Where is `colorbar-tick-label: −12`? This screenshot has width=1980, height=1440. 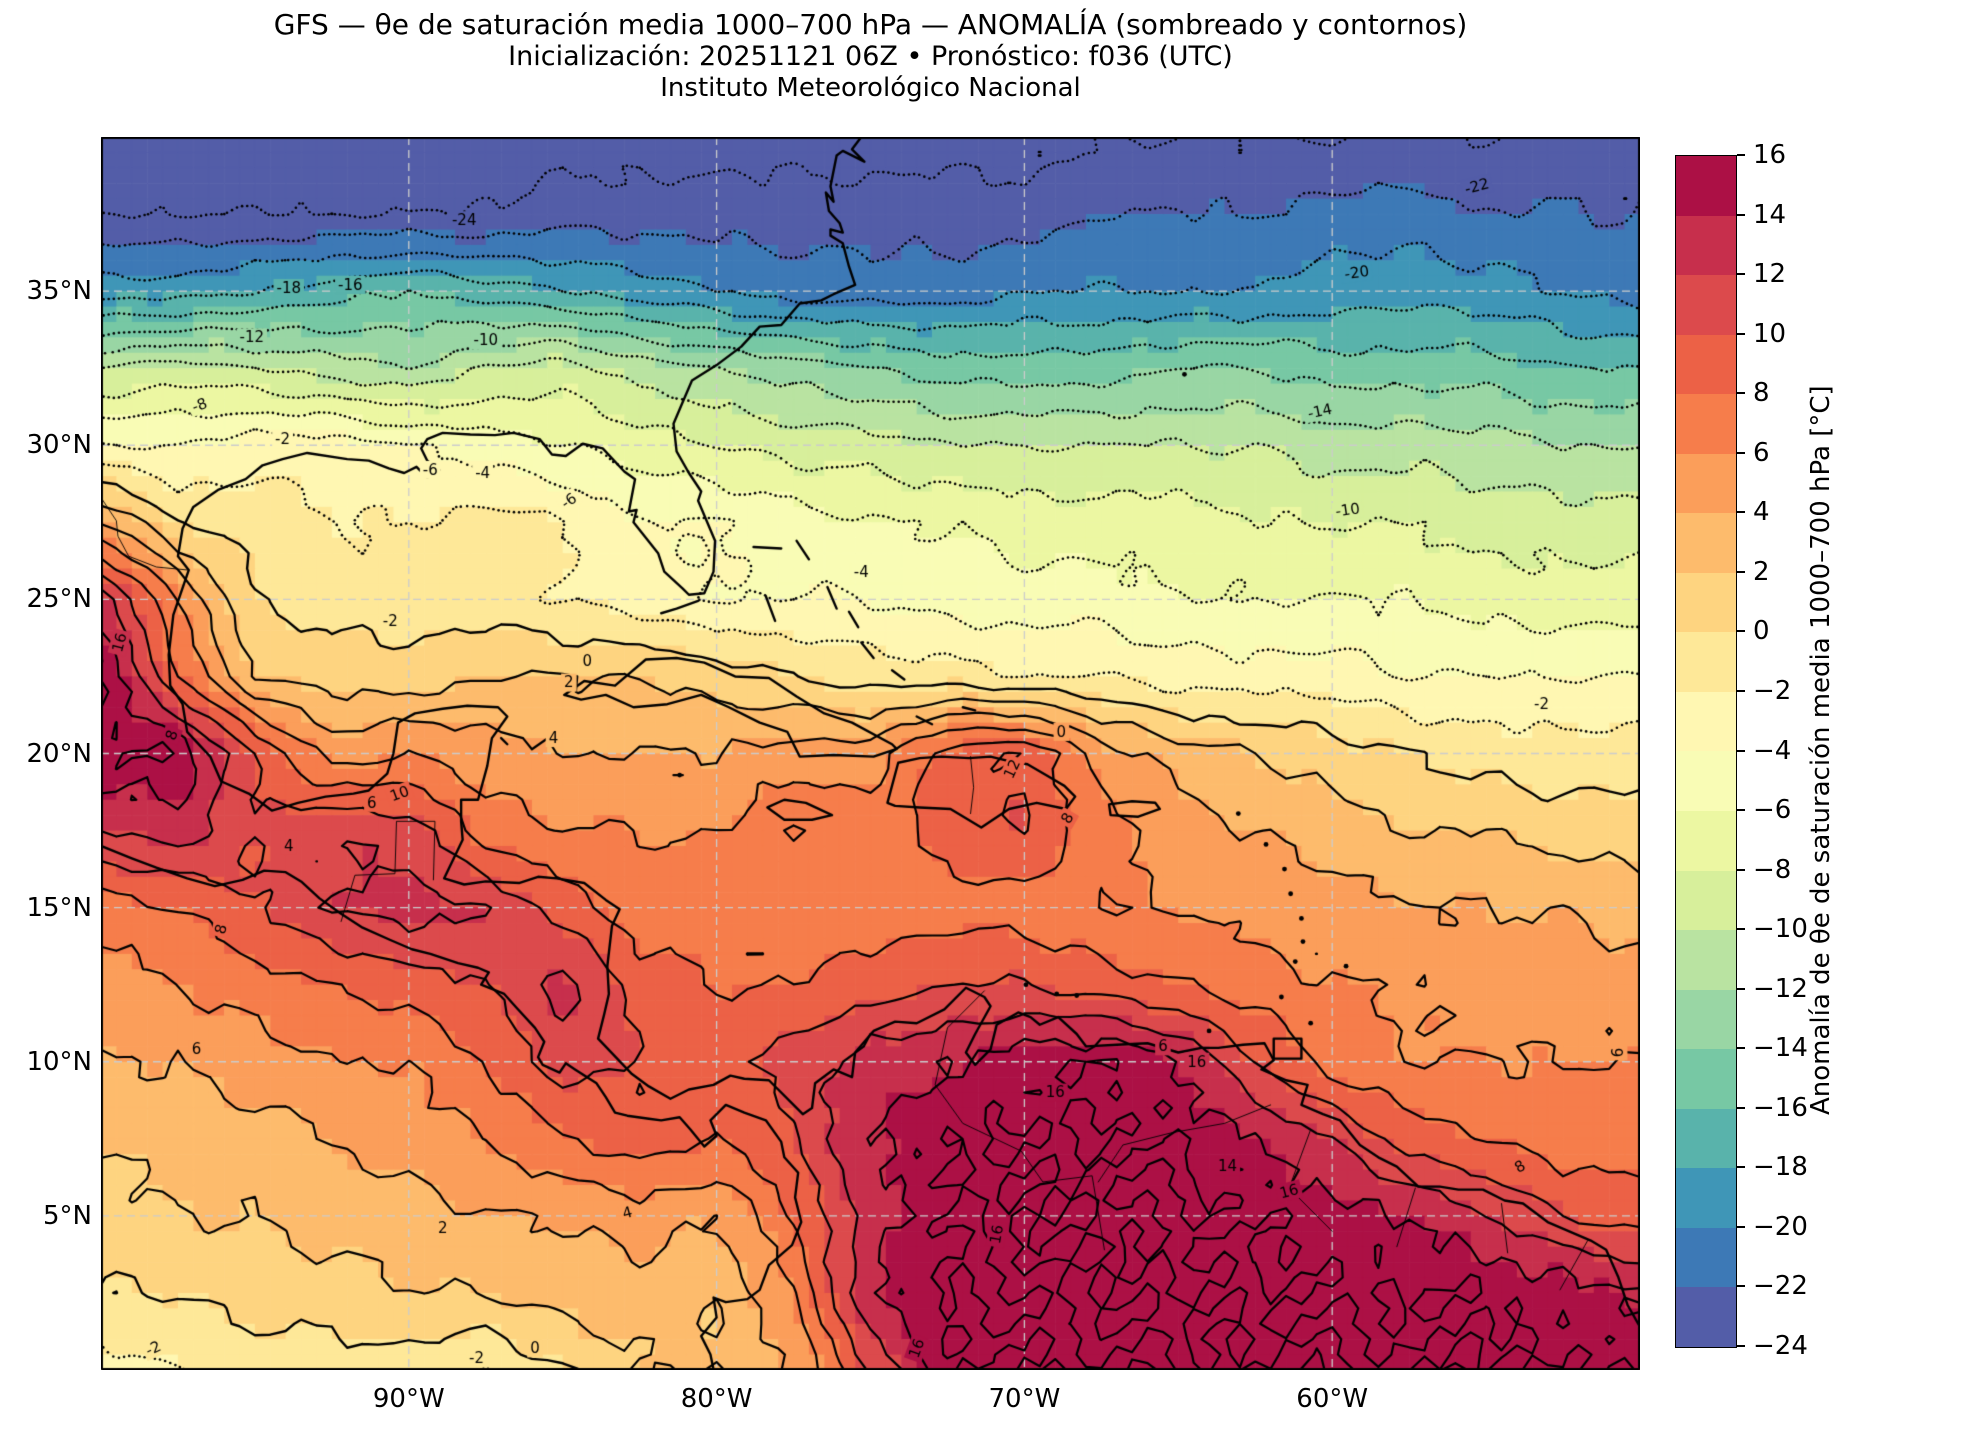
colorbar-tick-label: −12 is located at coordinates (1780, 988).